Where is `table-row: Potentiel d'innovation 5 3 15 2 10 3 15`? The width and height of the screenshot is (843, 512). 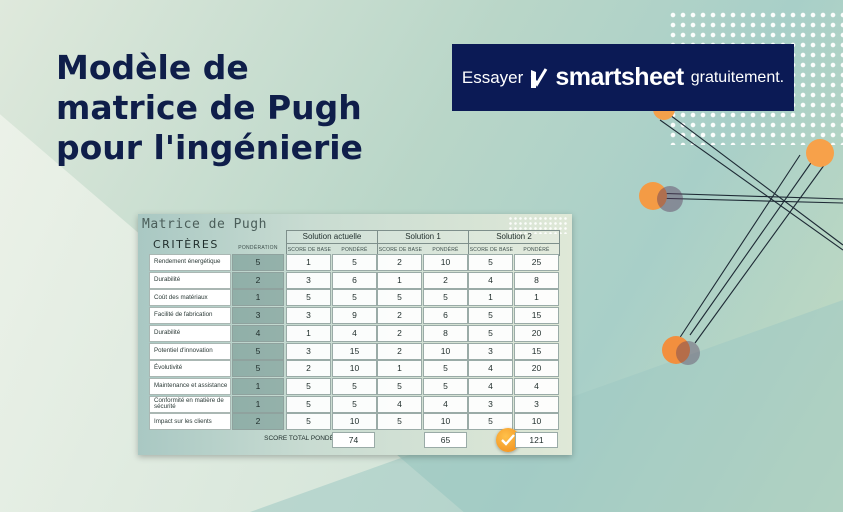 table-row: Potentiel d'innovation 5 3 15 2 10 3 15 is located at coordinates (354, 351).